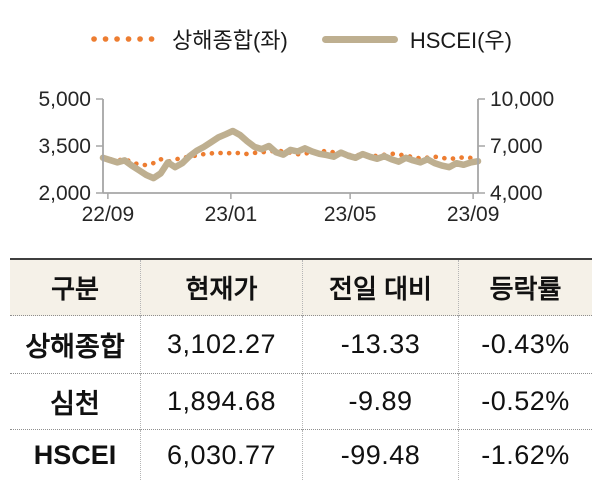 The height and width of the screenshot is (480, 600). Describe the element at coordinates (460, 40) in the screenshot. I see `legend-label-hscei: HSCEI(우)` at that location.